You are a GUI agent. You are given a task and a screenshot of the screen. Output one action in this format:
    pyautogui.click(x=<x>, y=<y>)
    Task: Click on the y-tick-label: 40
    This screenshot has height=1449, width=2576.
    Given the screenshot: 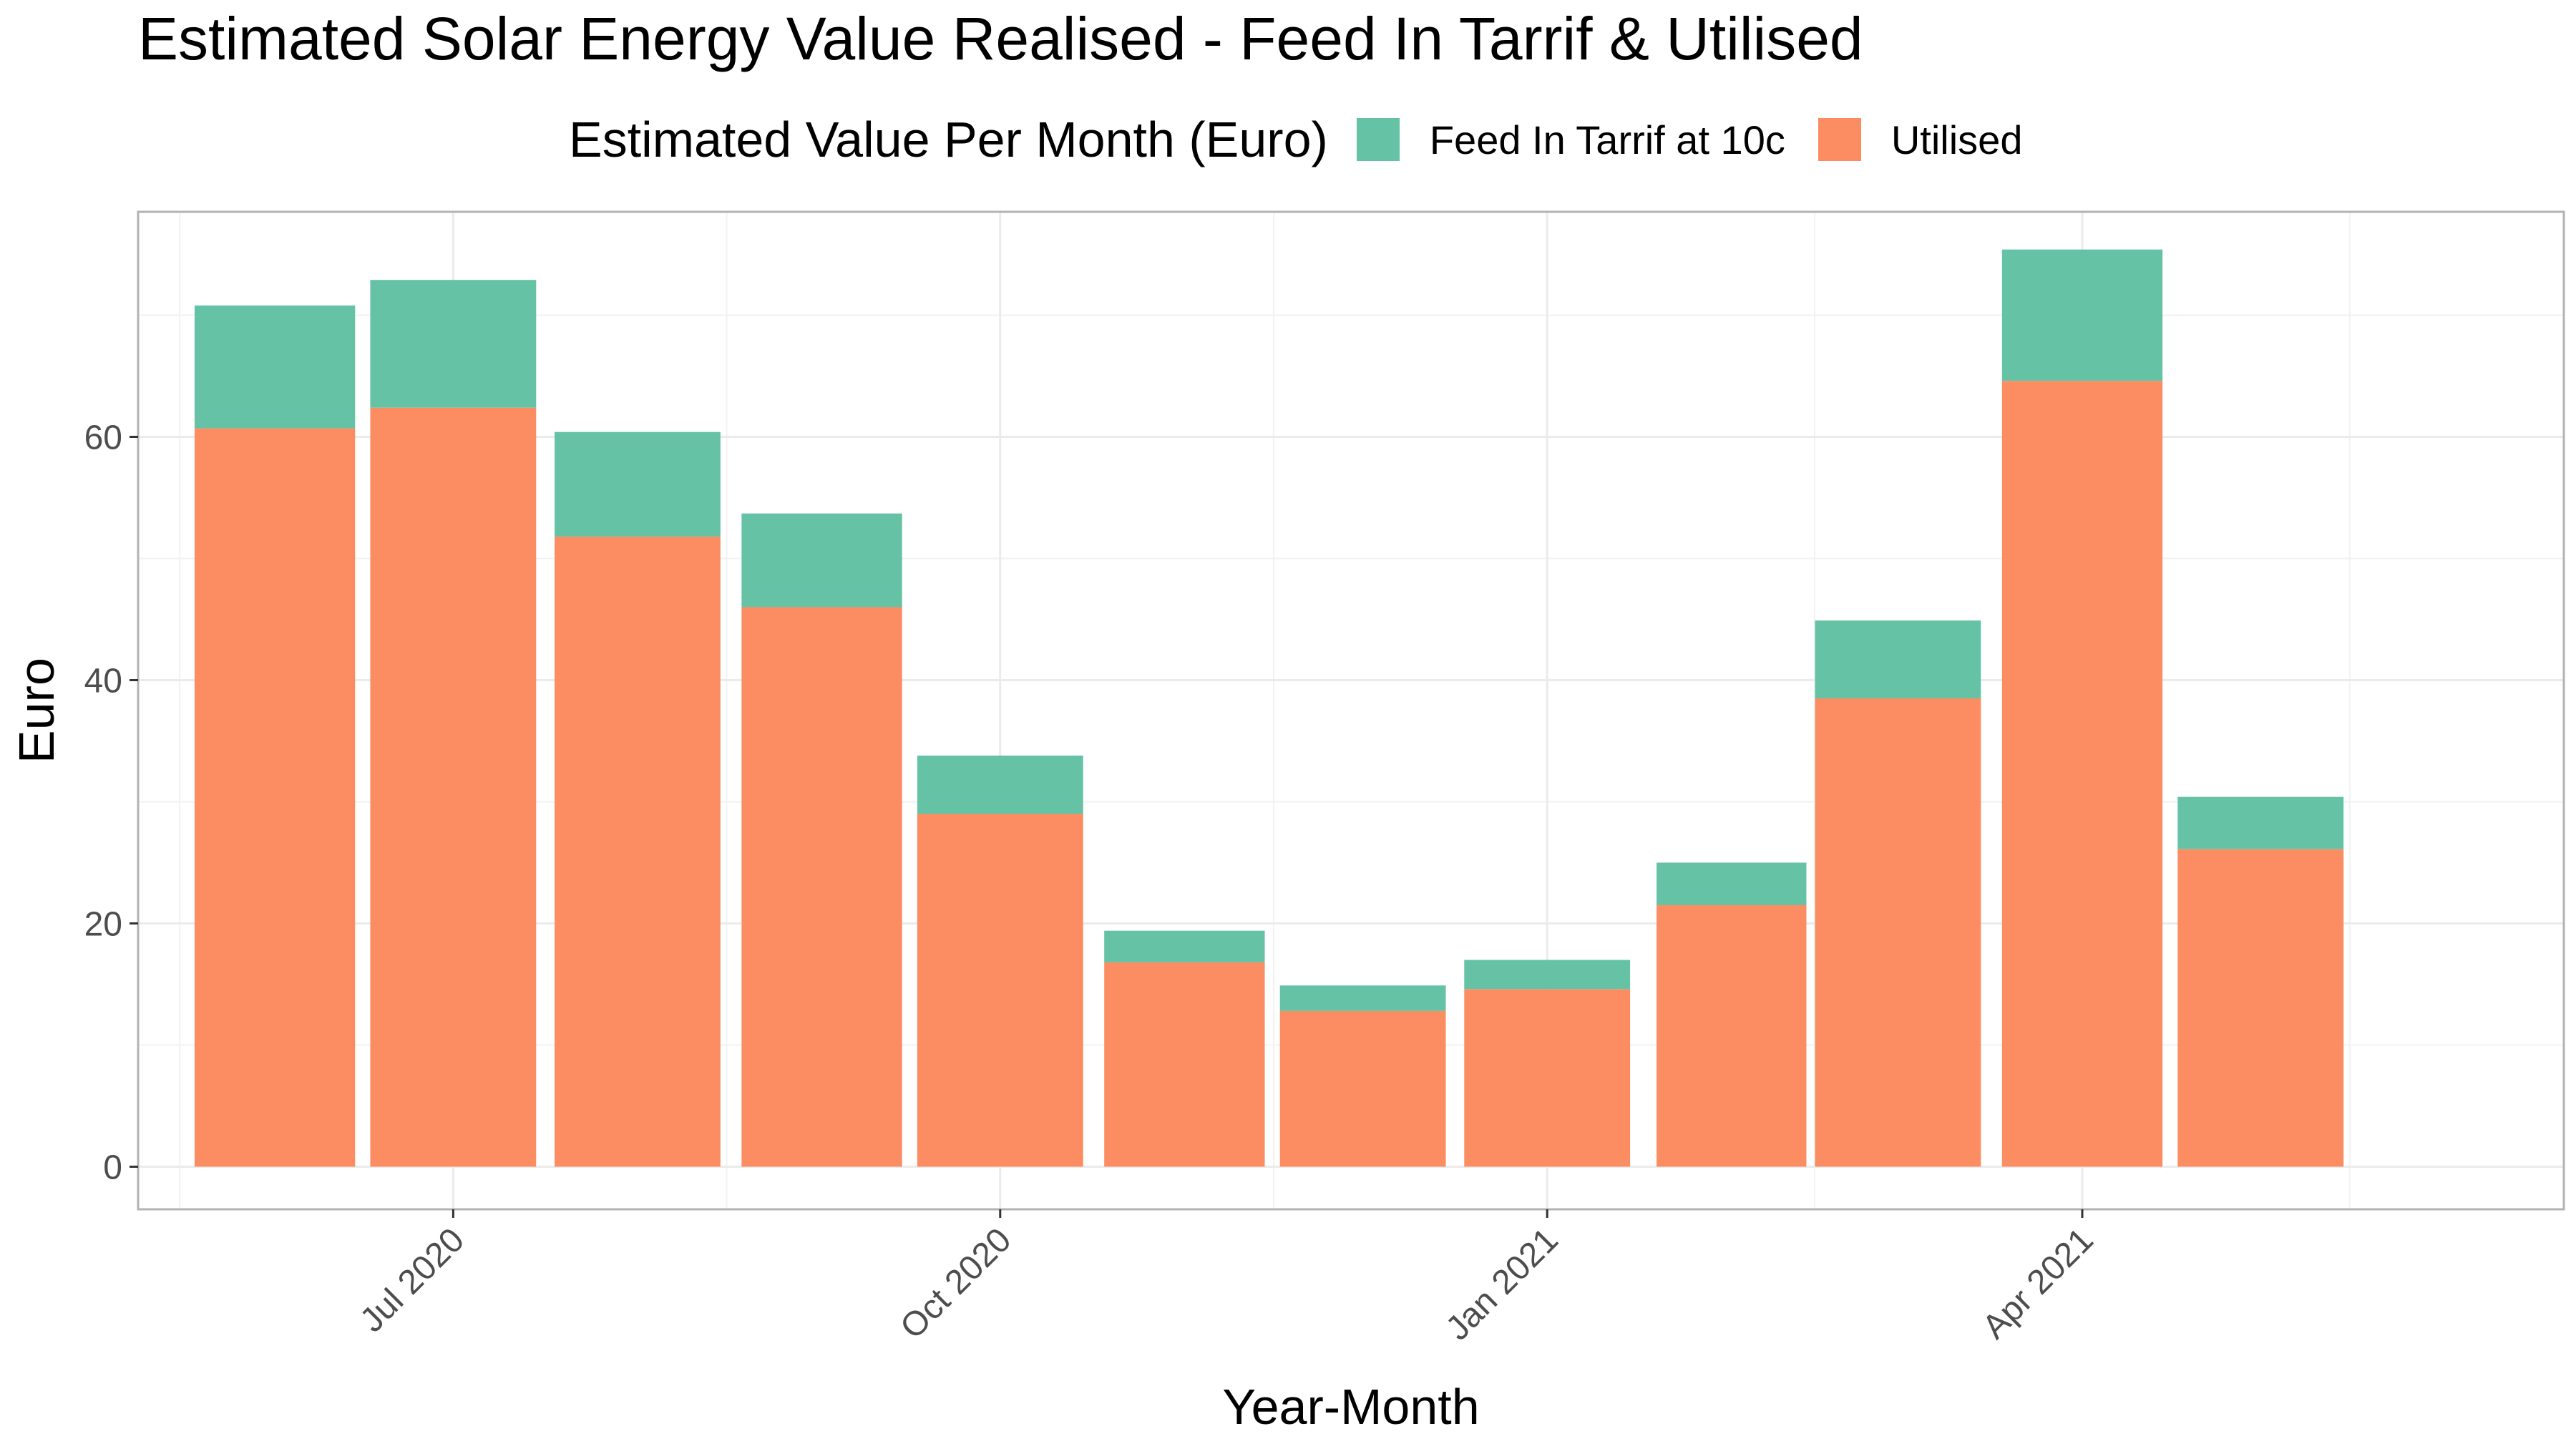 What is the action you would take?
    pyautogui.click(x=103, y=682)
    